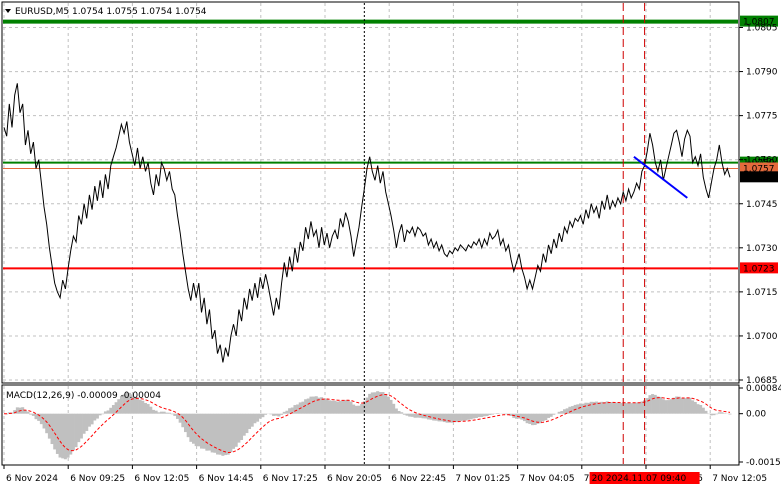  Describe the element at coordinates (367, 423) in the screenshot. I see `macd-signal-line` at that location.